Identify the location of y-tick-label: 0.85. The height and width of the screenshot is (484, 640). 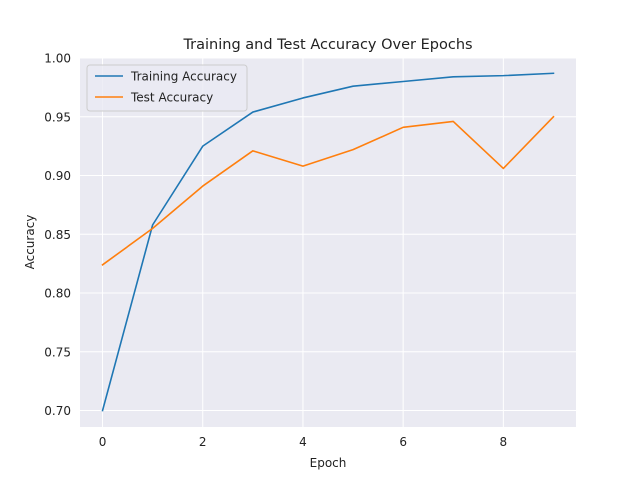
(57, 235).